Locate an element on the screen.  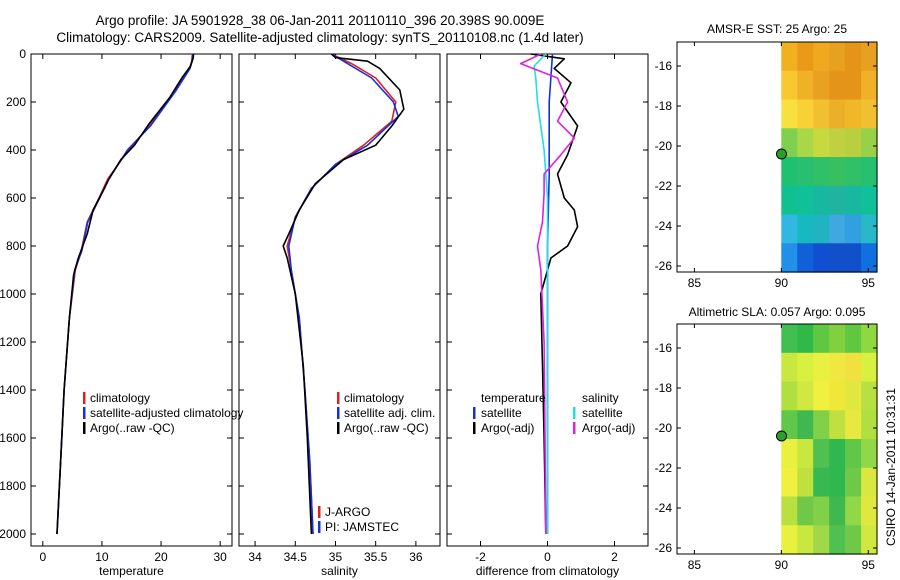
x-tick-label: 34 is located at coordinates (255, 557).